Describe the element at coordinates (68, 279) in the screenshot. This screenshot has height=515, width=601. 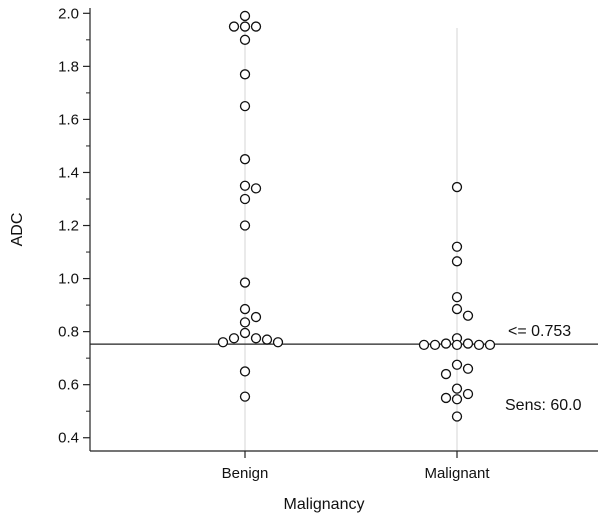
I see `y-tick-label: 1.0` at that location.